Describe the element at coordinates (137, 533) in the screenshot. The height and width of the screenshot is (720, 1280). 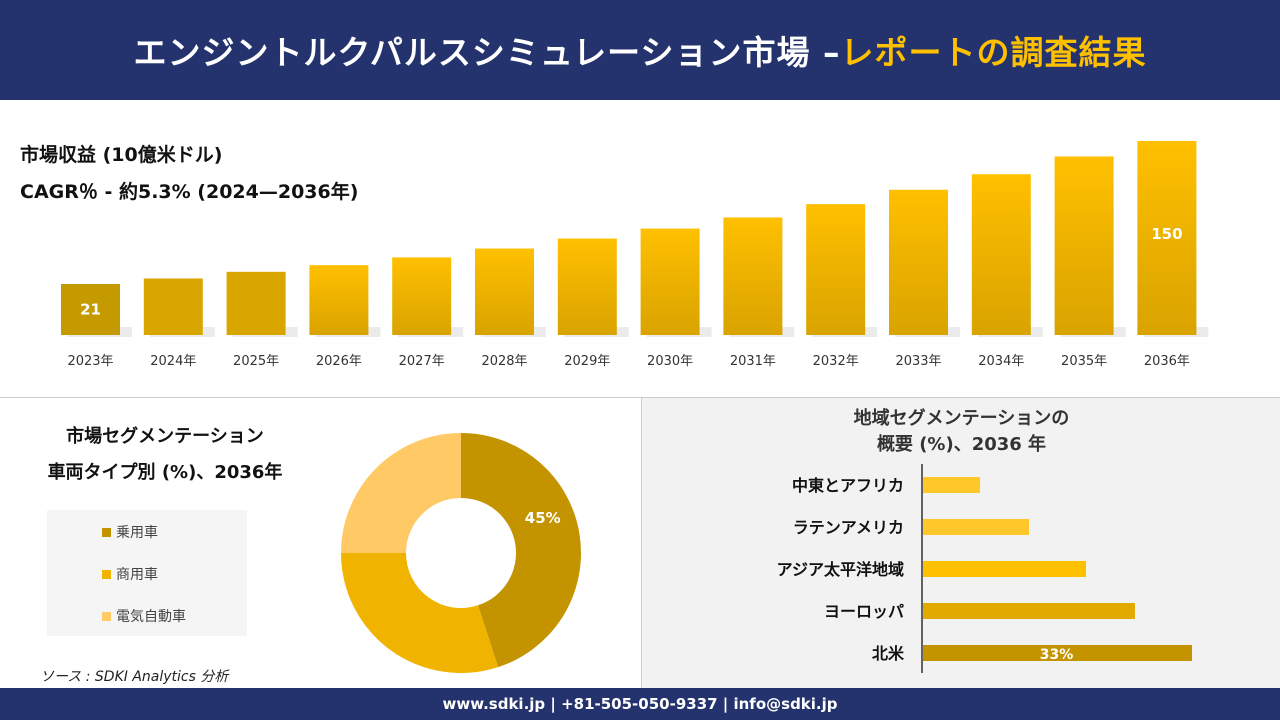
I see `legend-label: 乗用車` at that location.